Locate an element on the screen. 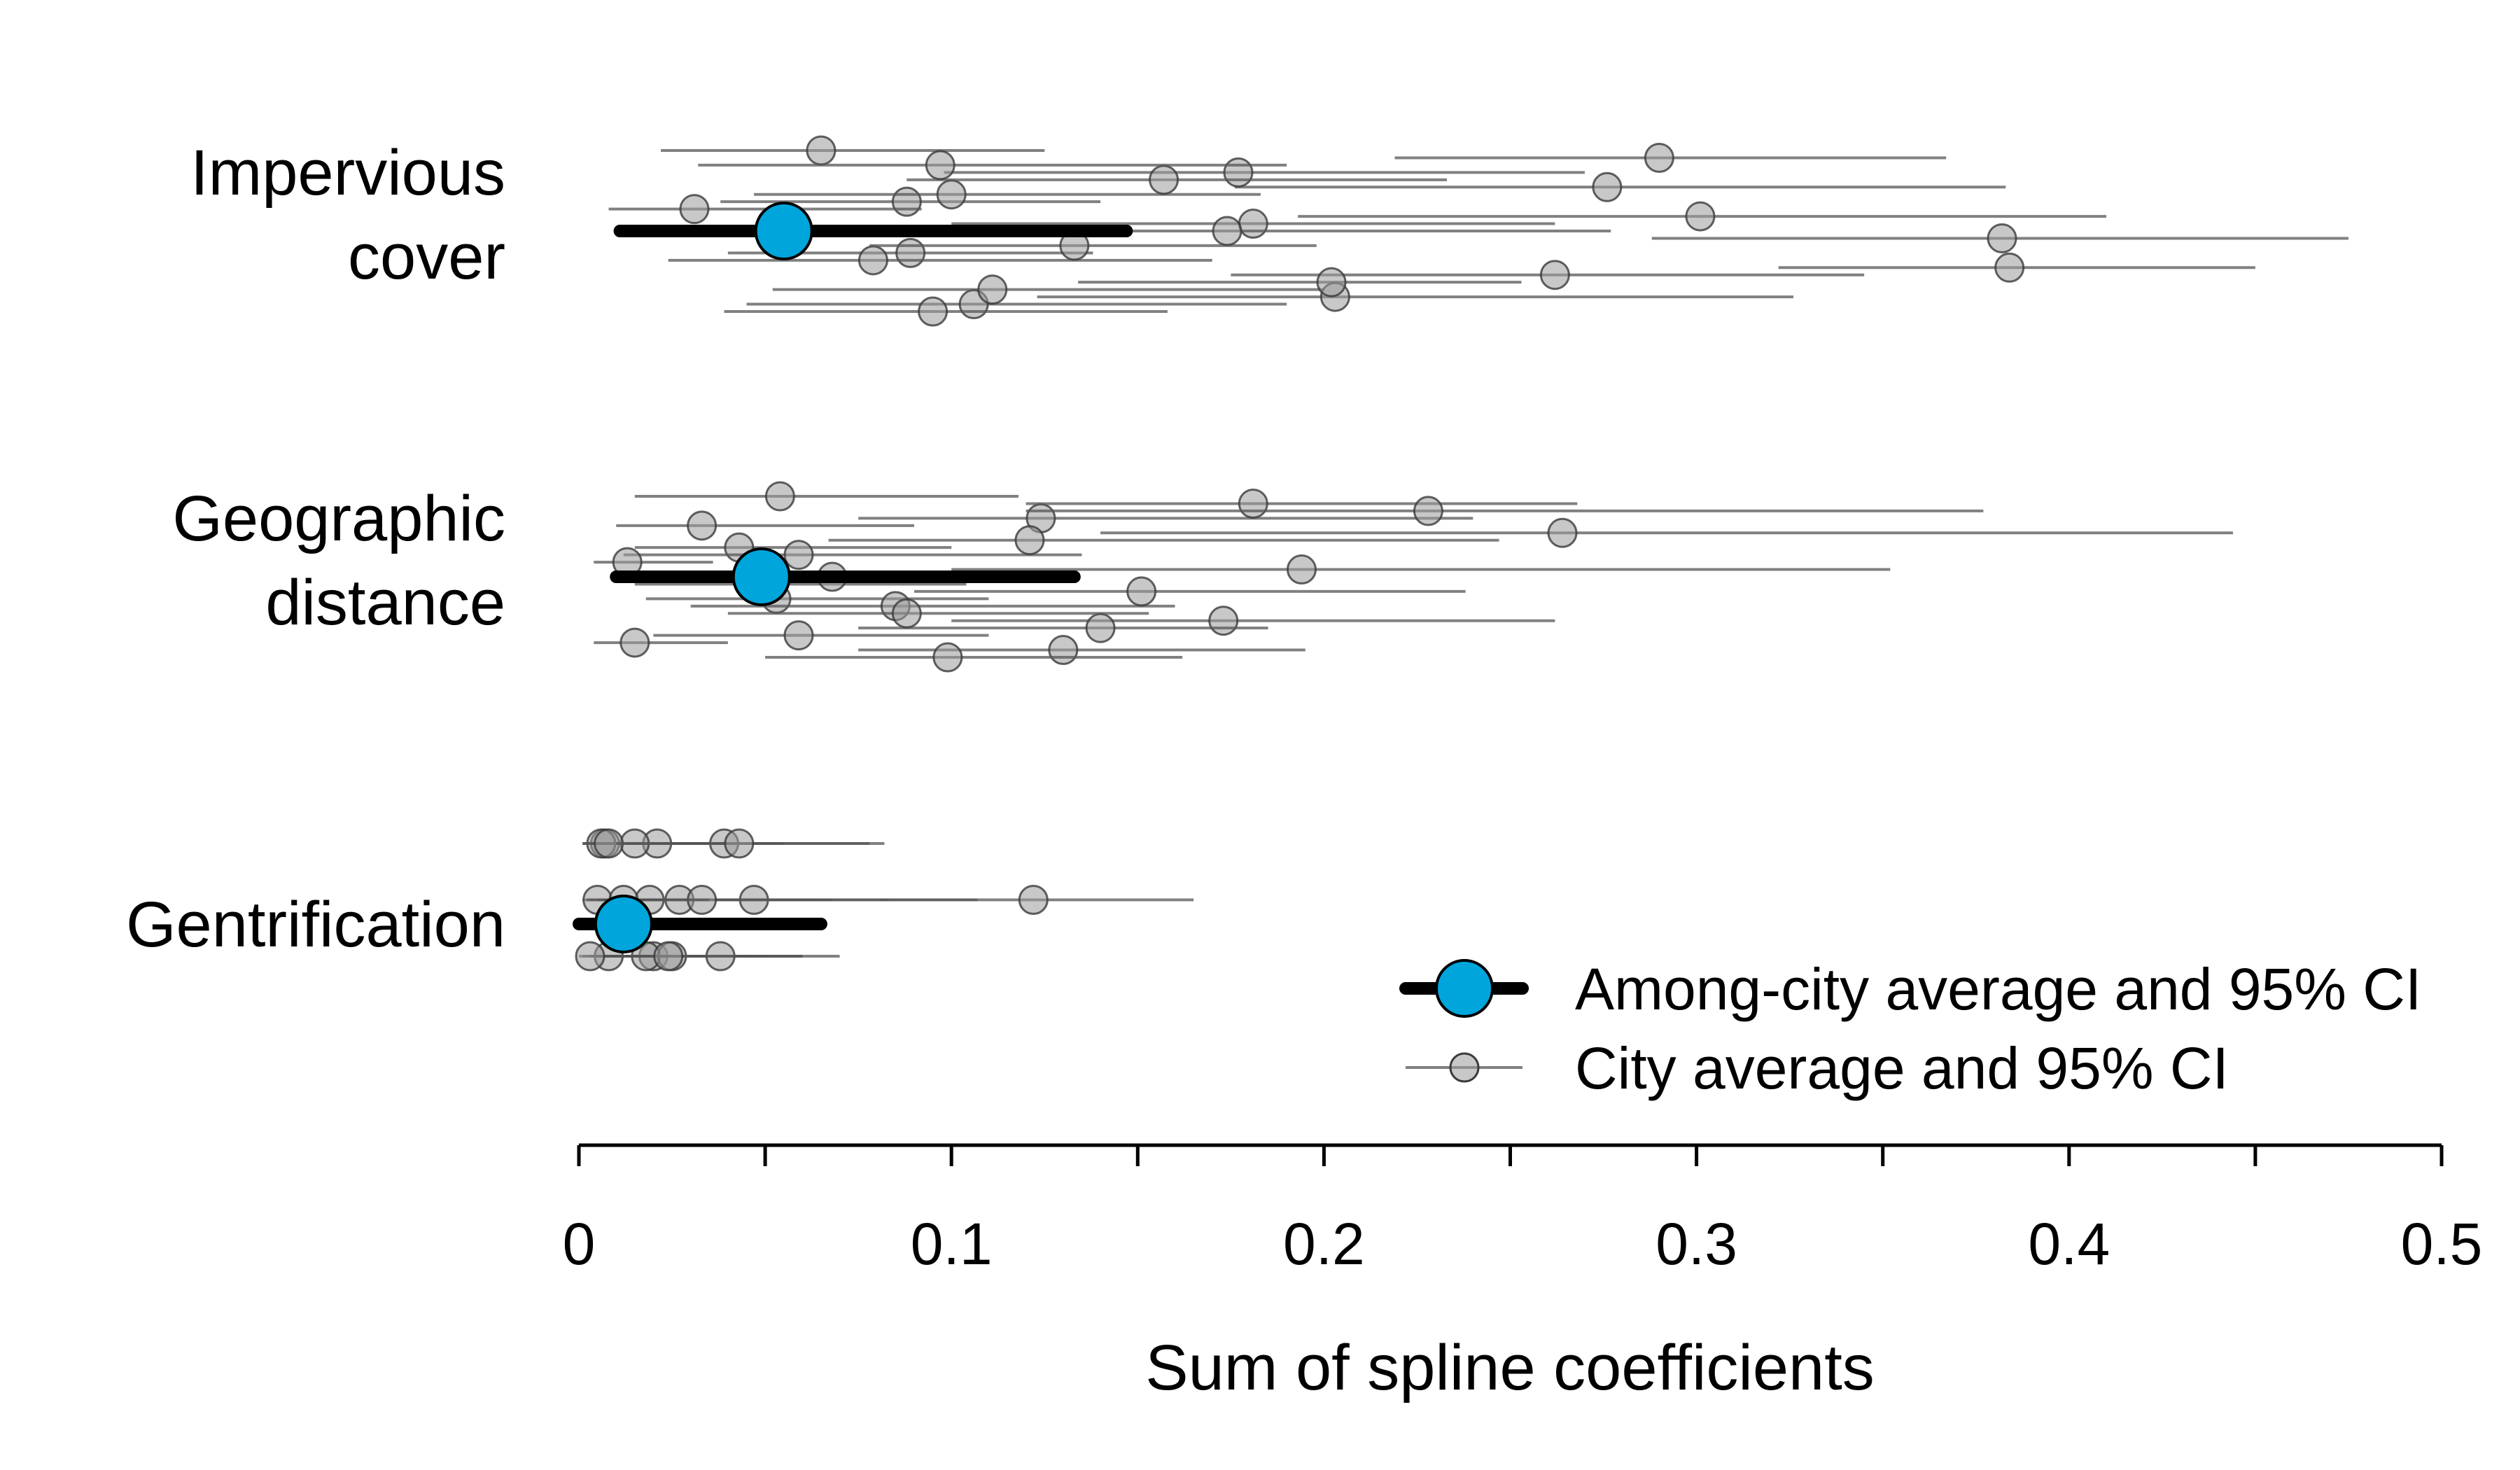  legend-city-marker is located at coordinates (1464, 1067).